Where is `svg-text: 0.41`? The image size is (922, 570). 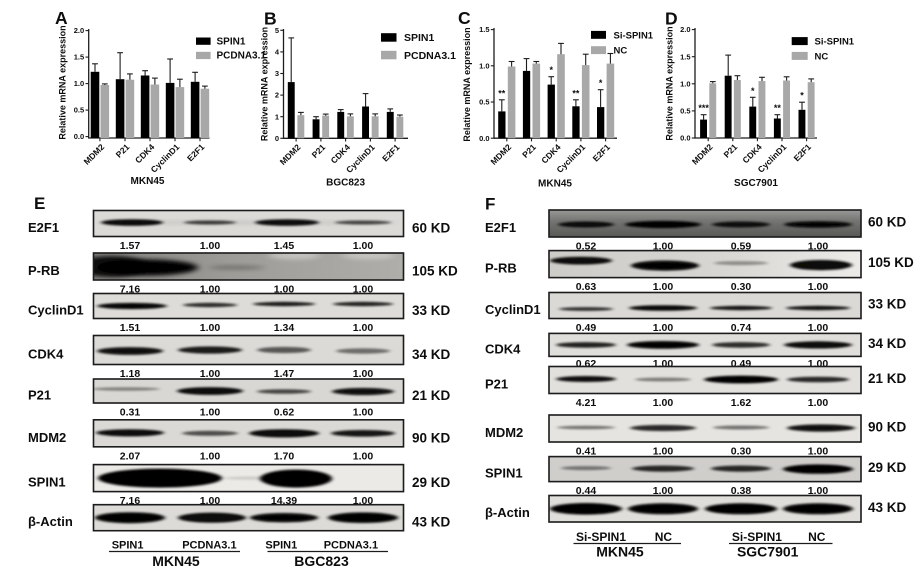 svg-text: 0.41 is located at coordinates (586, 452).